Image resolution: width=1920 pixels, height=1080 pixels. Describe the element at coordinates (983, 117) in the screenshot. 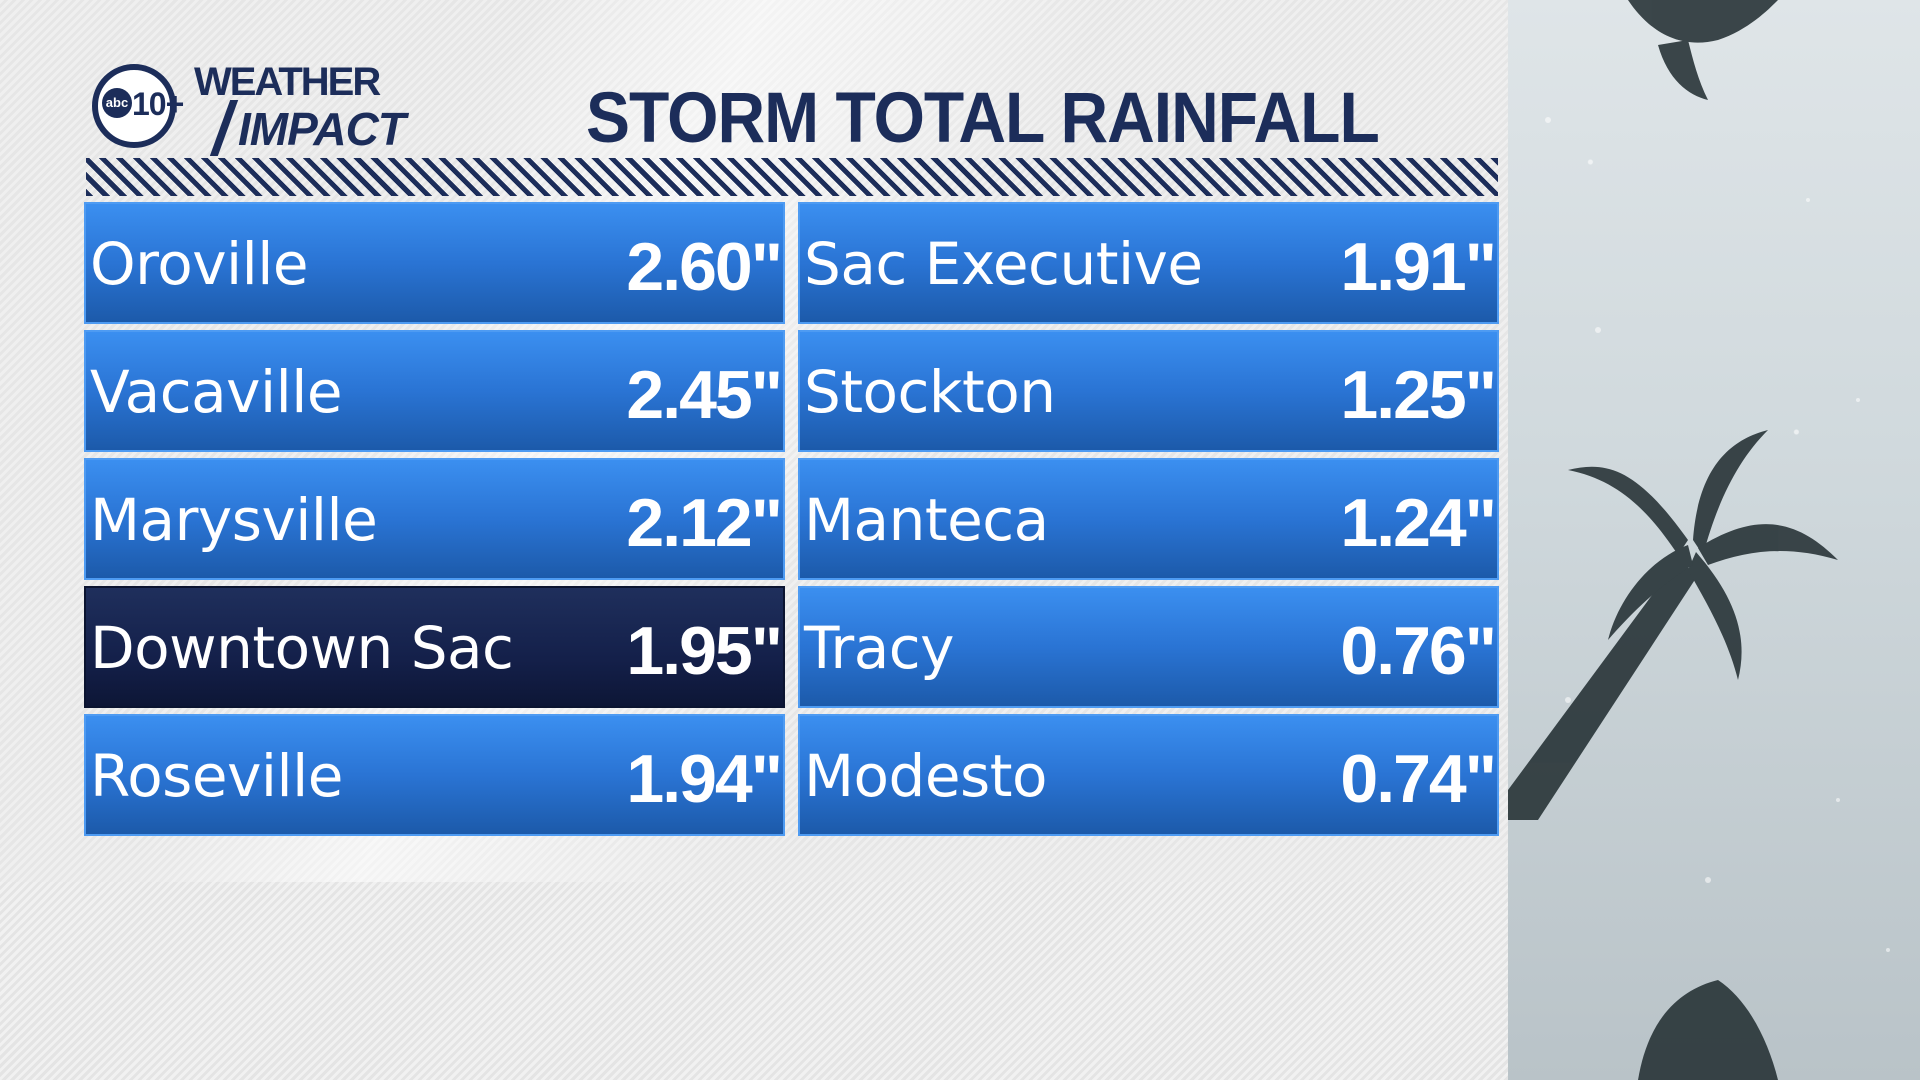

I see `graphic-title: STORM TOTAL RAINFALL` at that location.